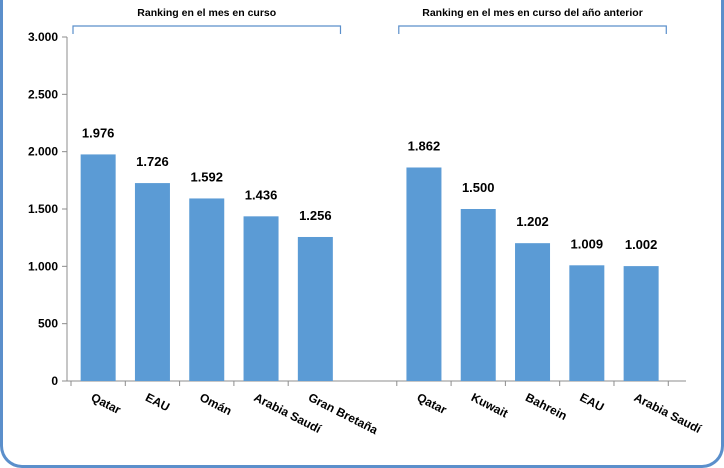 This screenshot has width=724, height=468. What do you see at coordinates (43, 209) in the screenshot?
I see `y-tick-label: 1.500` at bounding box center [43, 209].